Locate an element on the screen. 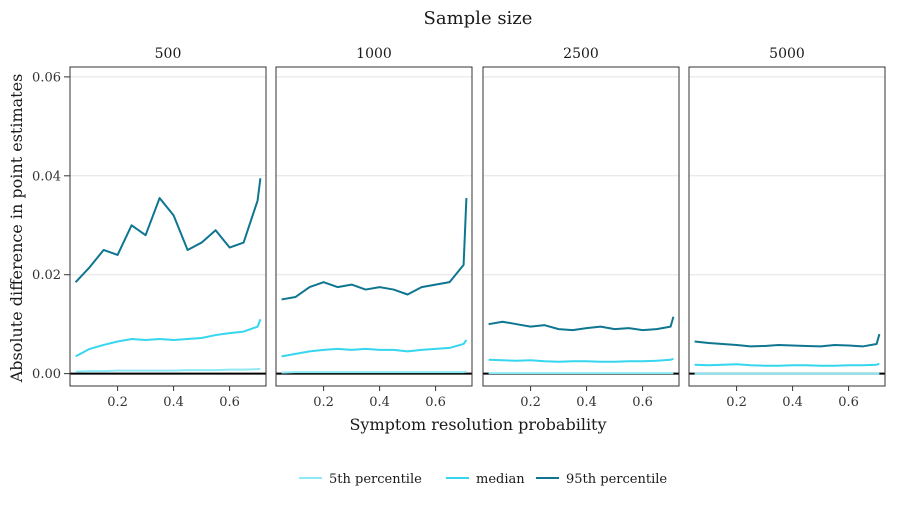  panel-strip-label: 1000 is located at coordinates (374, 54).